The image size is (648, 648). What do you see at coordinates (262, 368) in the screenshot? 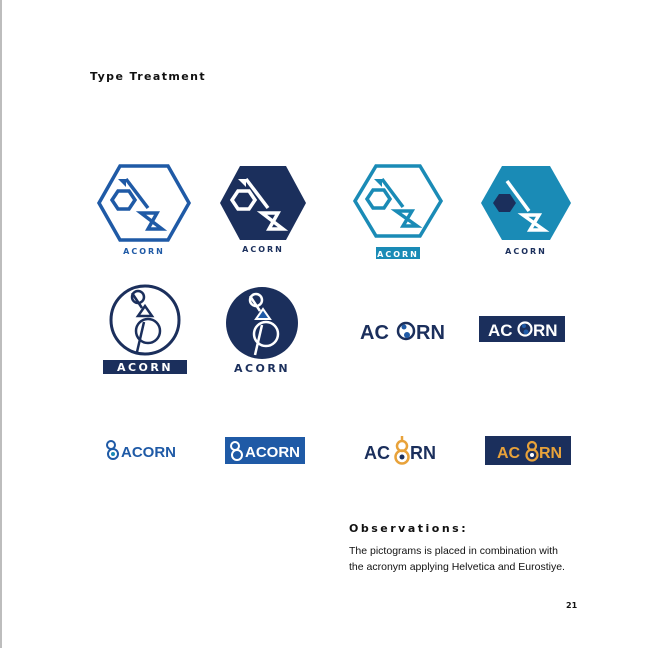
I see `circle-solid-caption: ACORN` at bounding box center [262, 368].